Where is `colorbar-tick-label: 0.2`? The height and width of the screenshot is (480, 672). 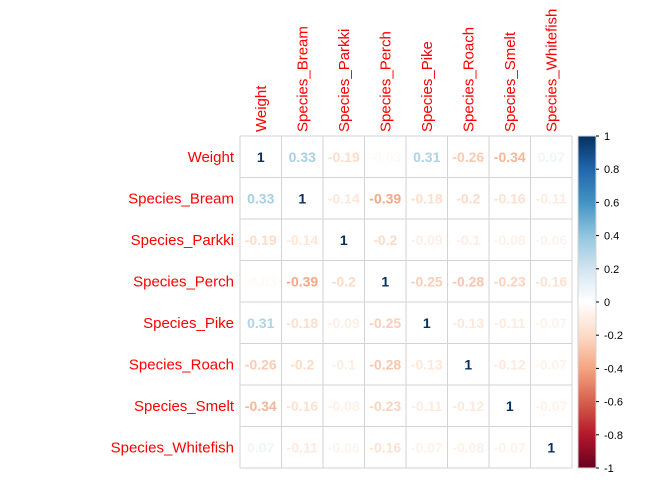 colorbar-tick-label: 0.2 is located at coordinates (611, 270).